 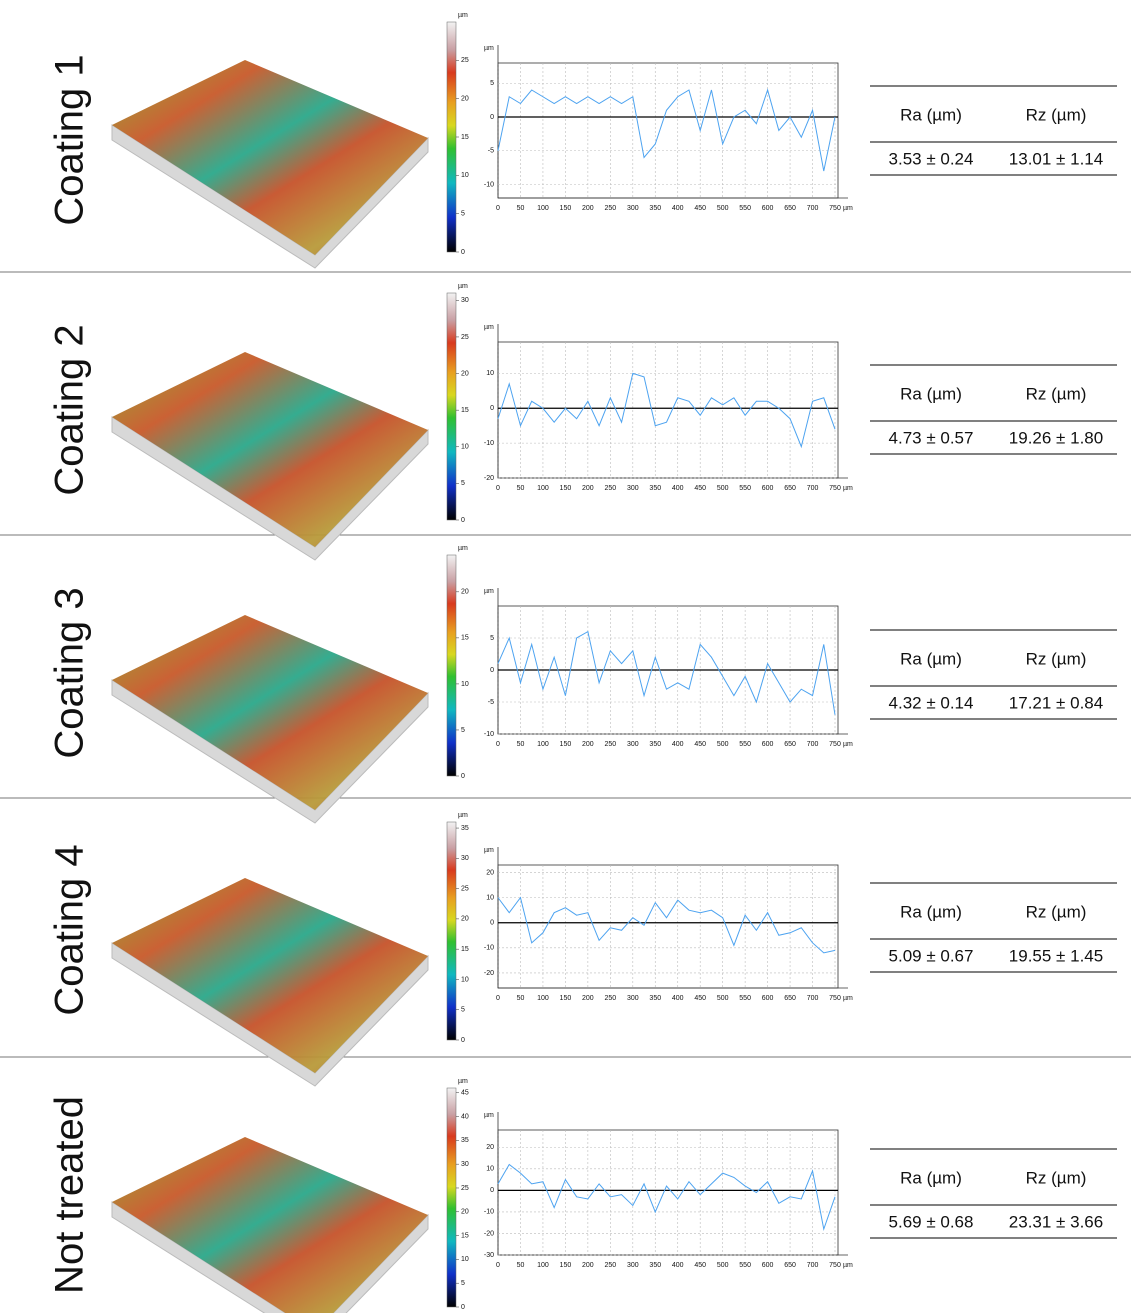 What do you see at coordinates (490, 1147) in the screenshot?
I see `y-tick-label: 20` at bounding box center [490, 1147].